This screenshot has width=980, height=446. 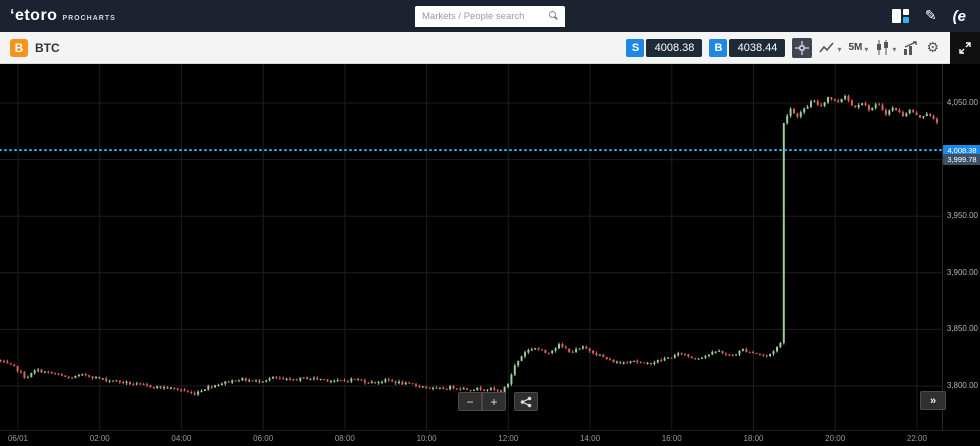 I want to click on sell-price-tag: 4,008.38, so click(x=961, y=150).